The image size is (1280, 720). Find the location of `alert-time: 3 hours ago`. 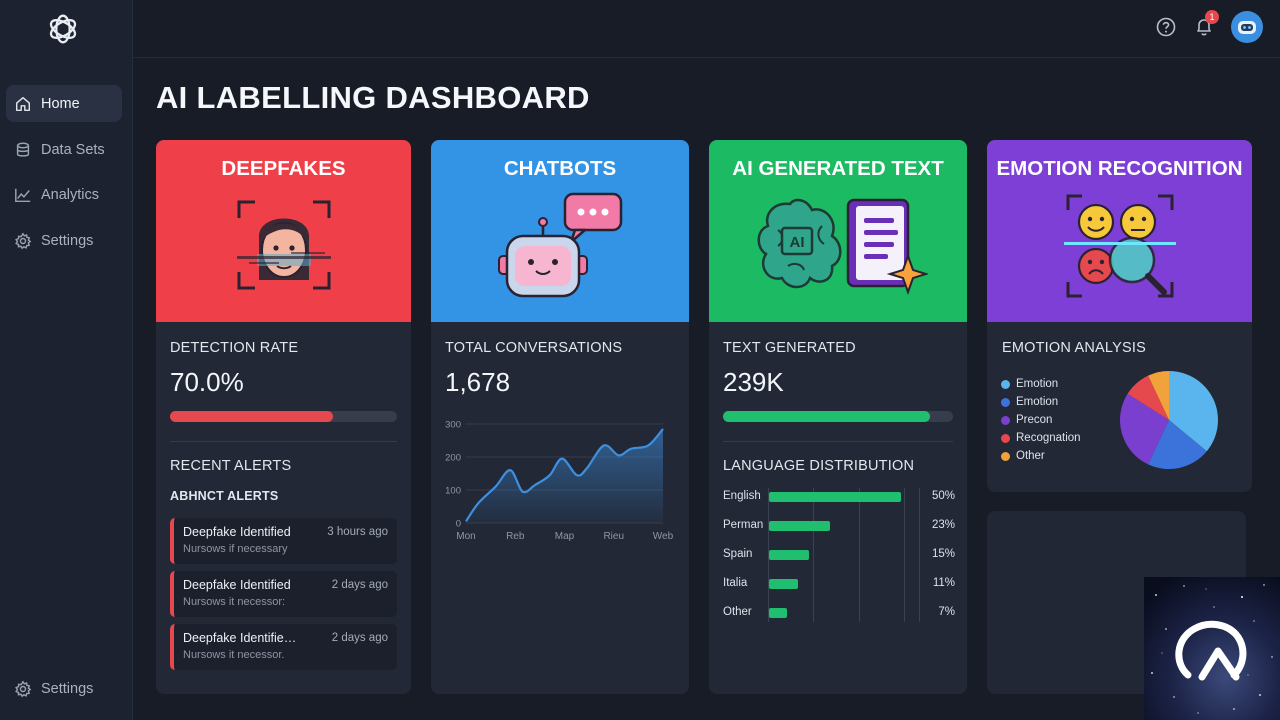

alert-time: 3 hours ago is located at coordinates (357, 532).